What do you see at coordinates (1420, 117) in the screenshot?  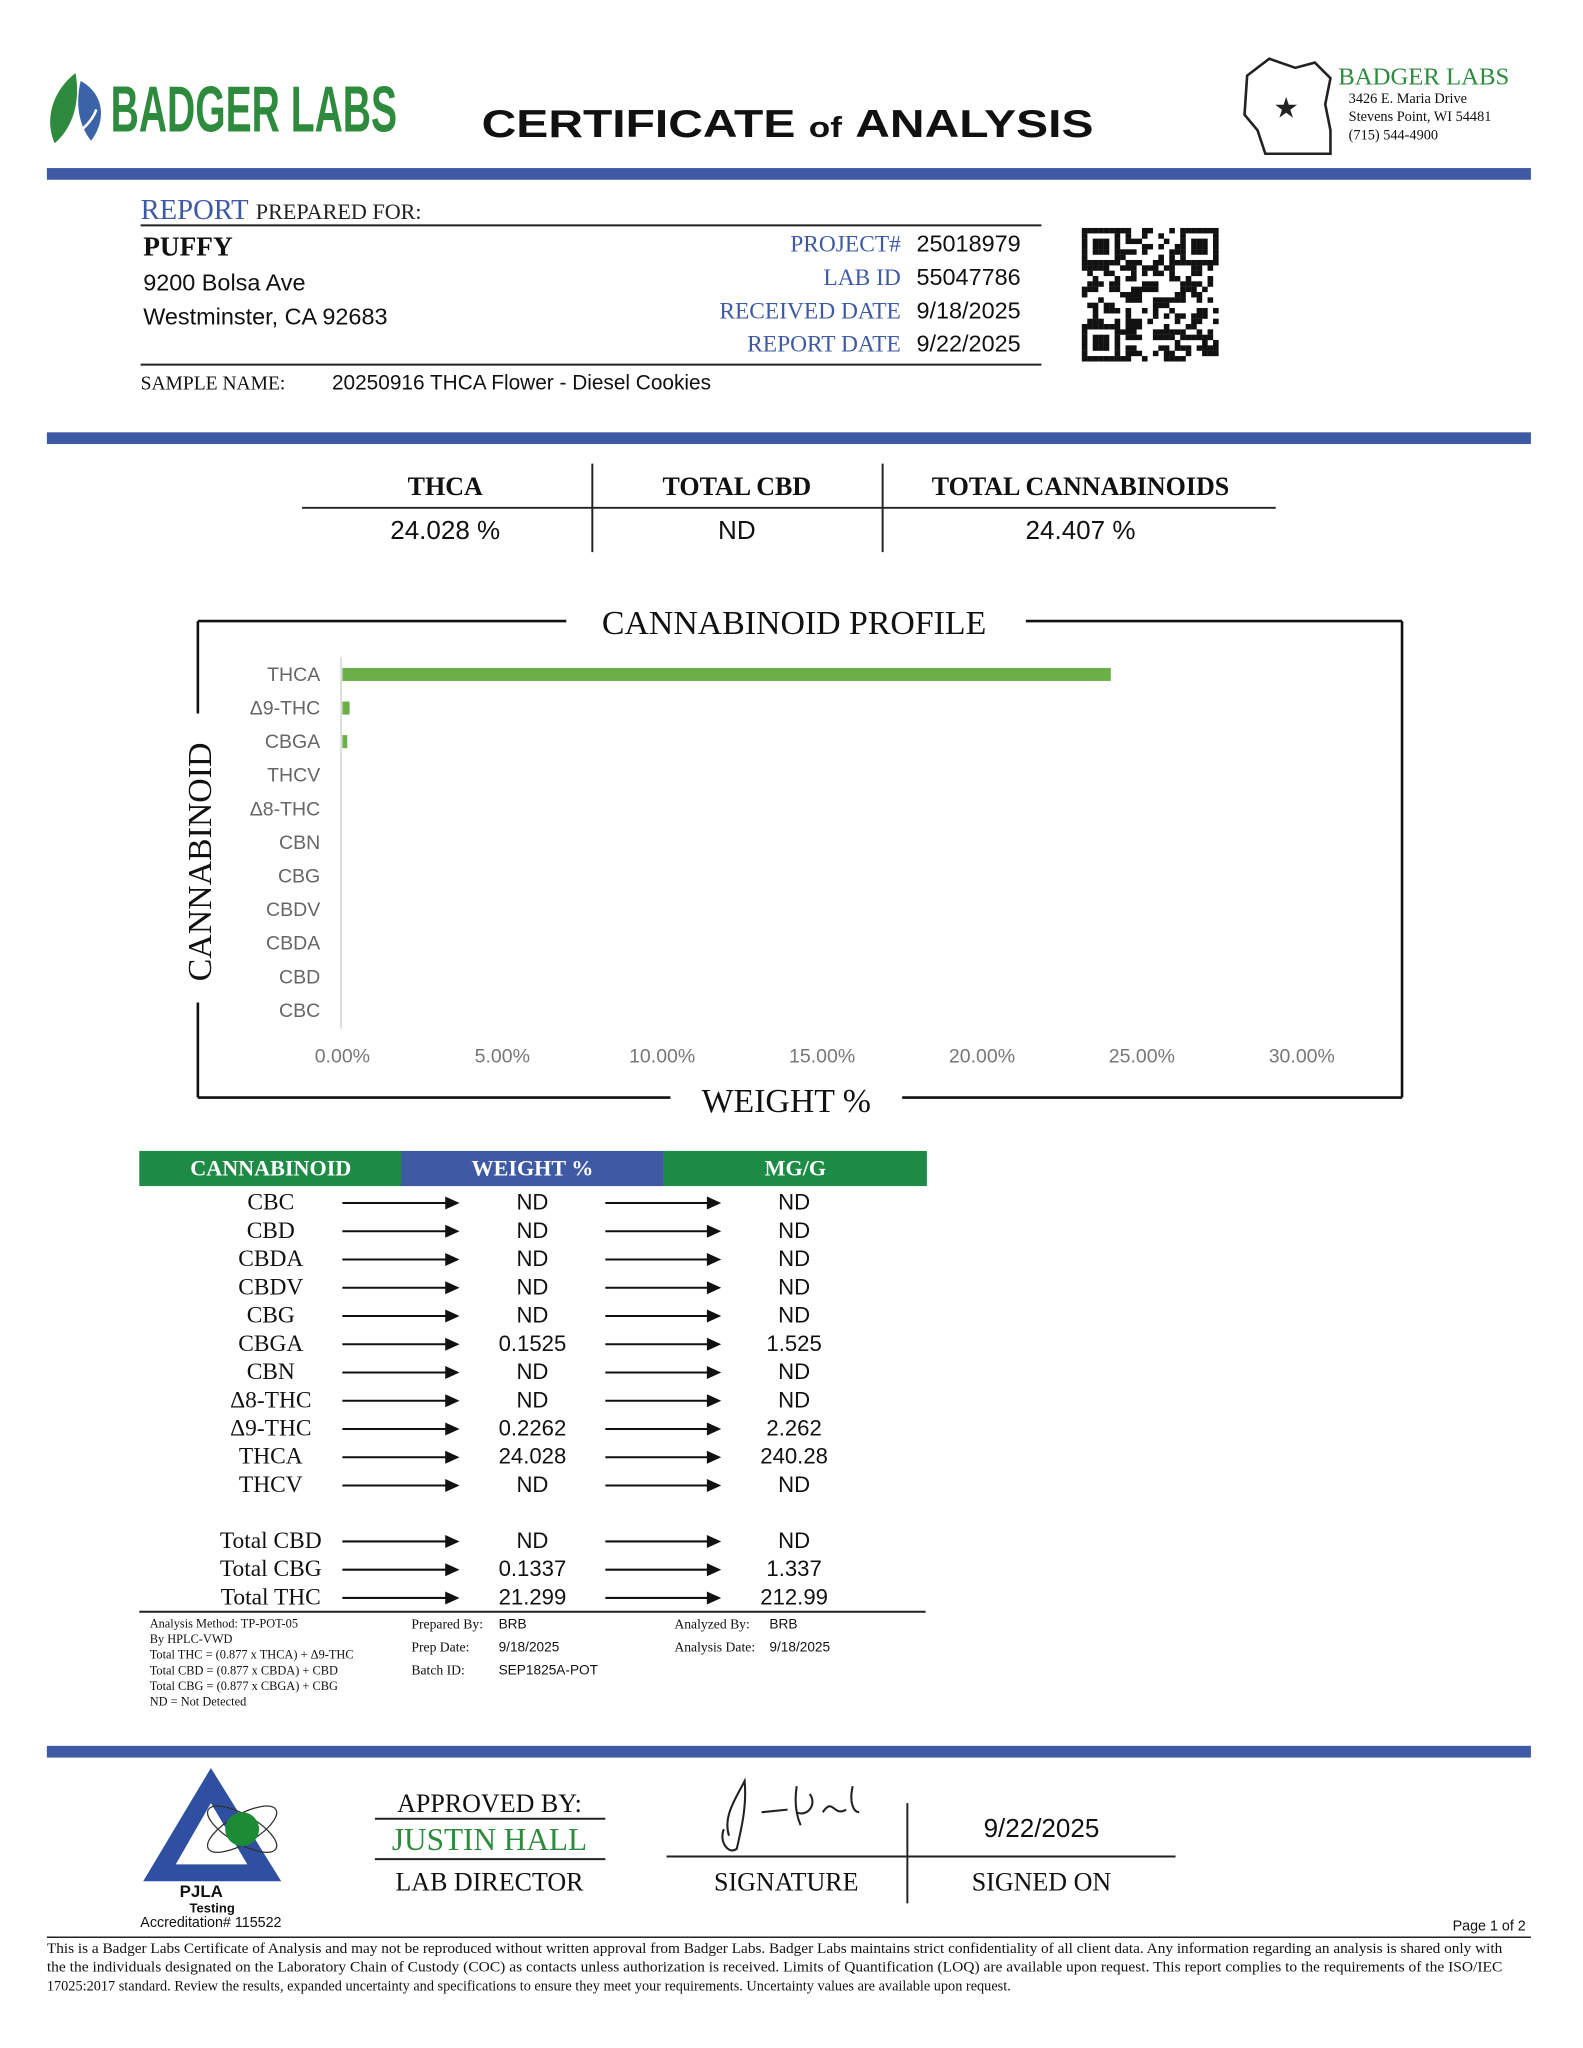 I see `lab-address: Stevens Point, WI 54481` at bounding box center [1420, 117].